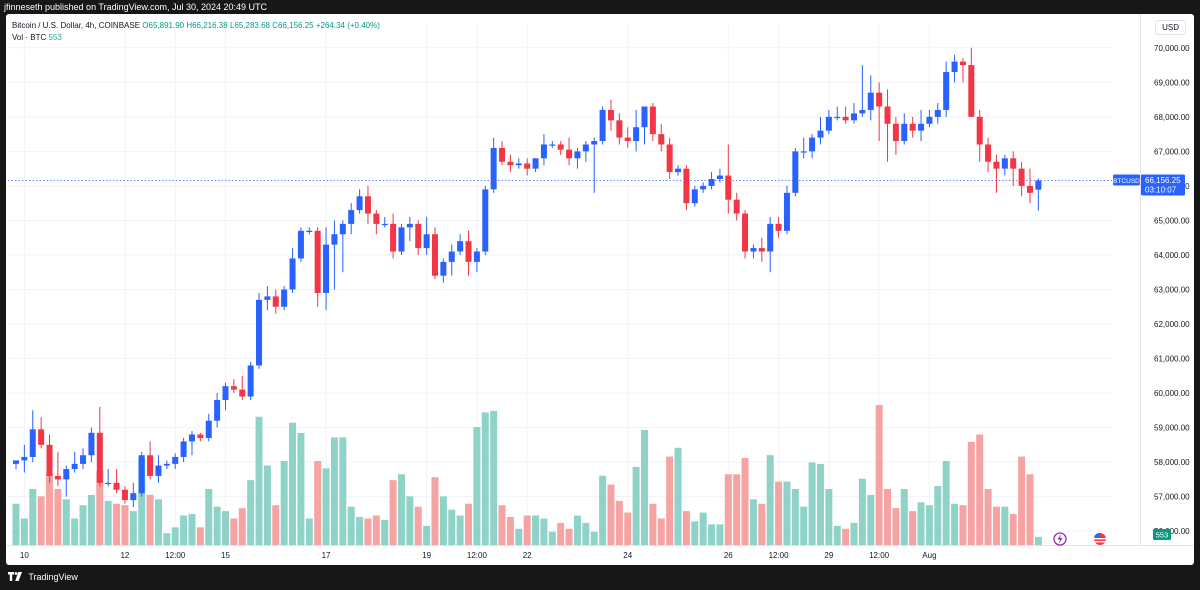  Describe the element at coordinates (1100, 542) in the screenshot. I see `flag-stripe` at that location.